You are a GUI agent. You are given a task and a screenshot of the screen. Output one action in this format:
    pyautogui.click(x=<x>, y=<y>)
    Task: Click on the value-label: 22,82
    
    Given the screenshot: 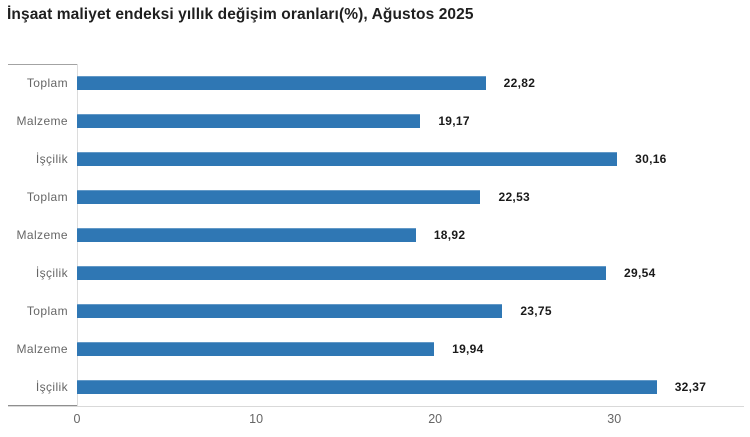 What is the action you would take?
    pyautogui.click(x=519, y=83)
    